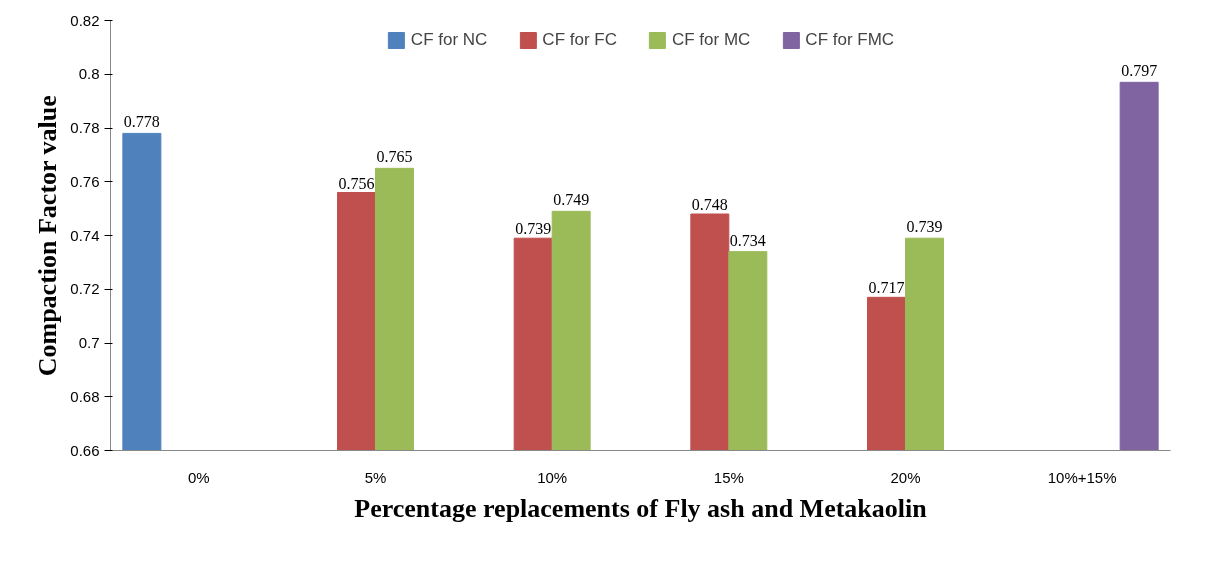  I want to click on y-tick-label: 0.78, so click(85, 127).